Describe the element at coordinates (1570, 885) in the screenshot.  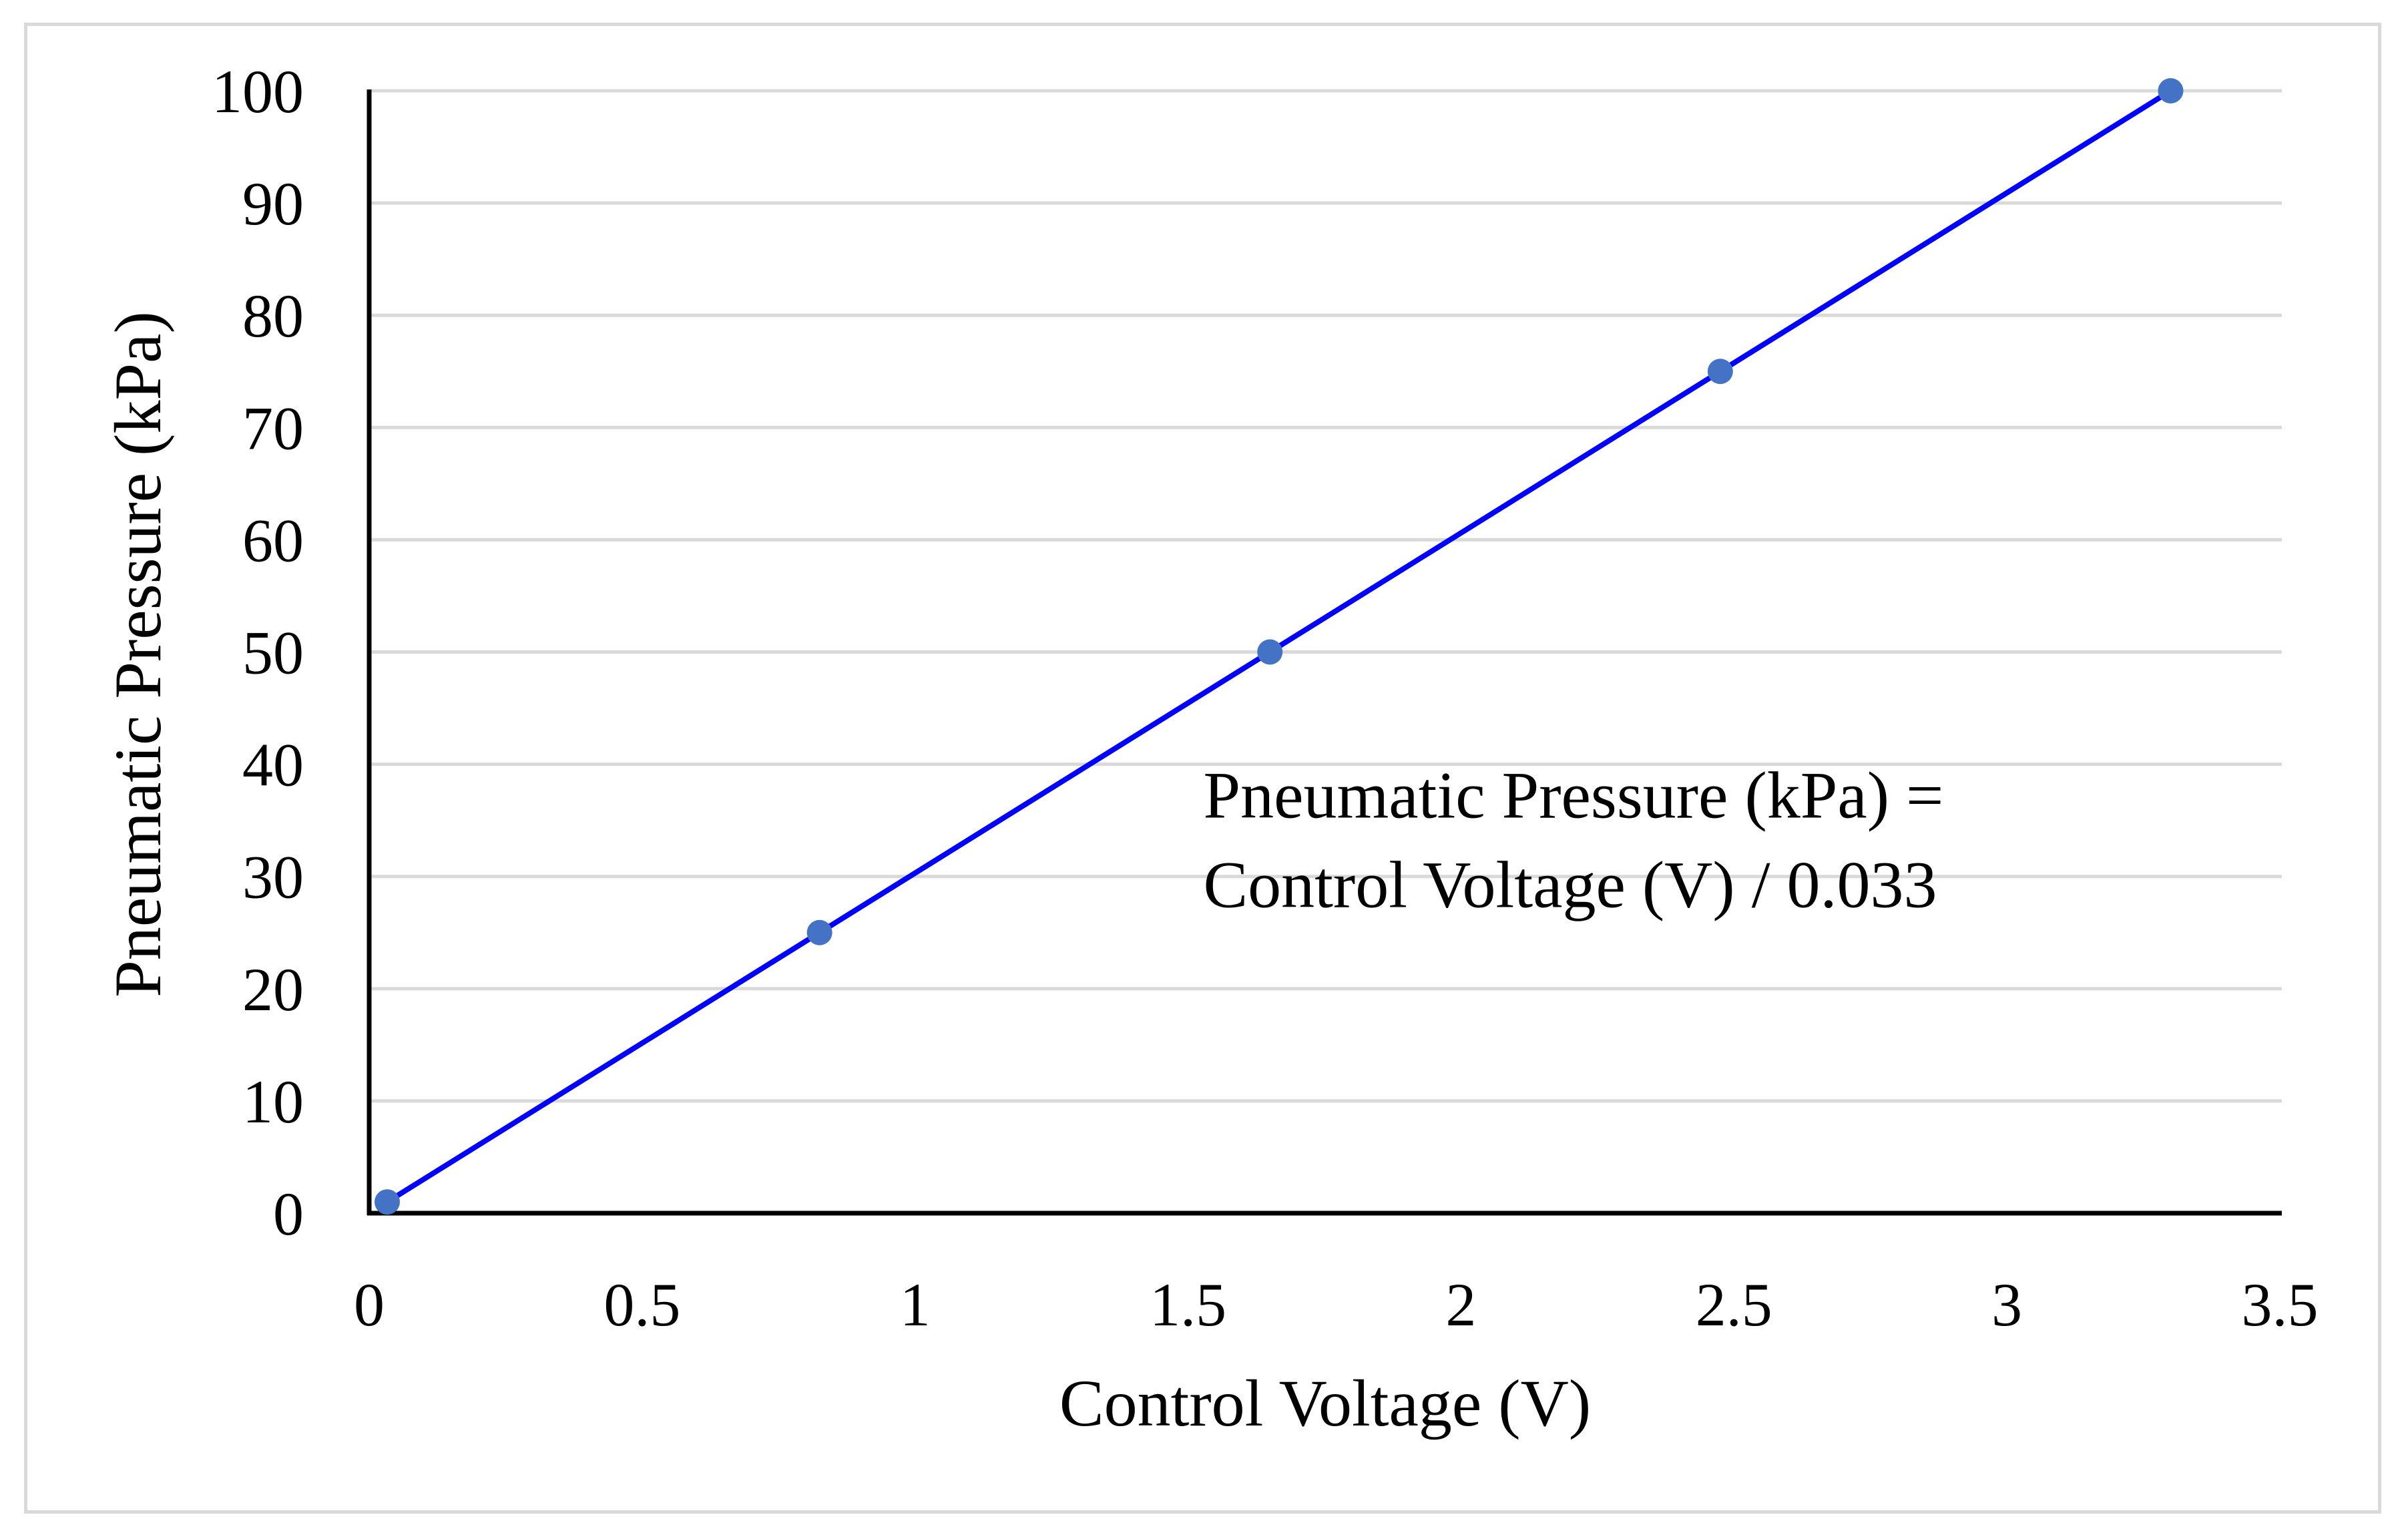
I see `equation-annotation-line2: Control Voltage (V) / 0.033` at that location.